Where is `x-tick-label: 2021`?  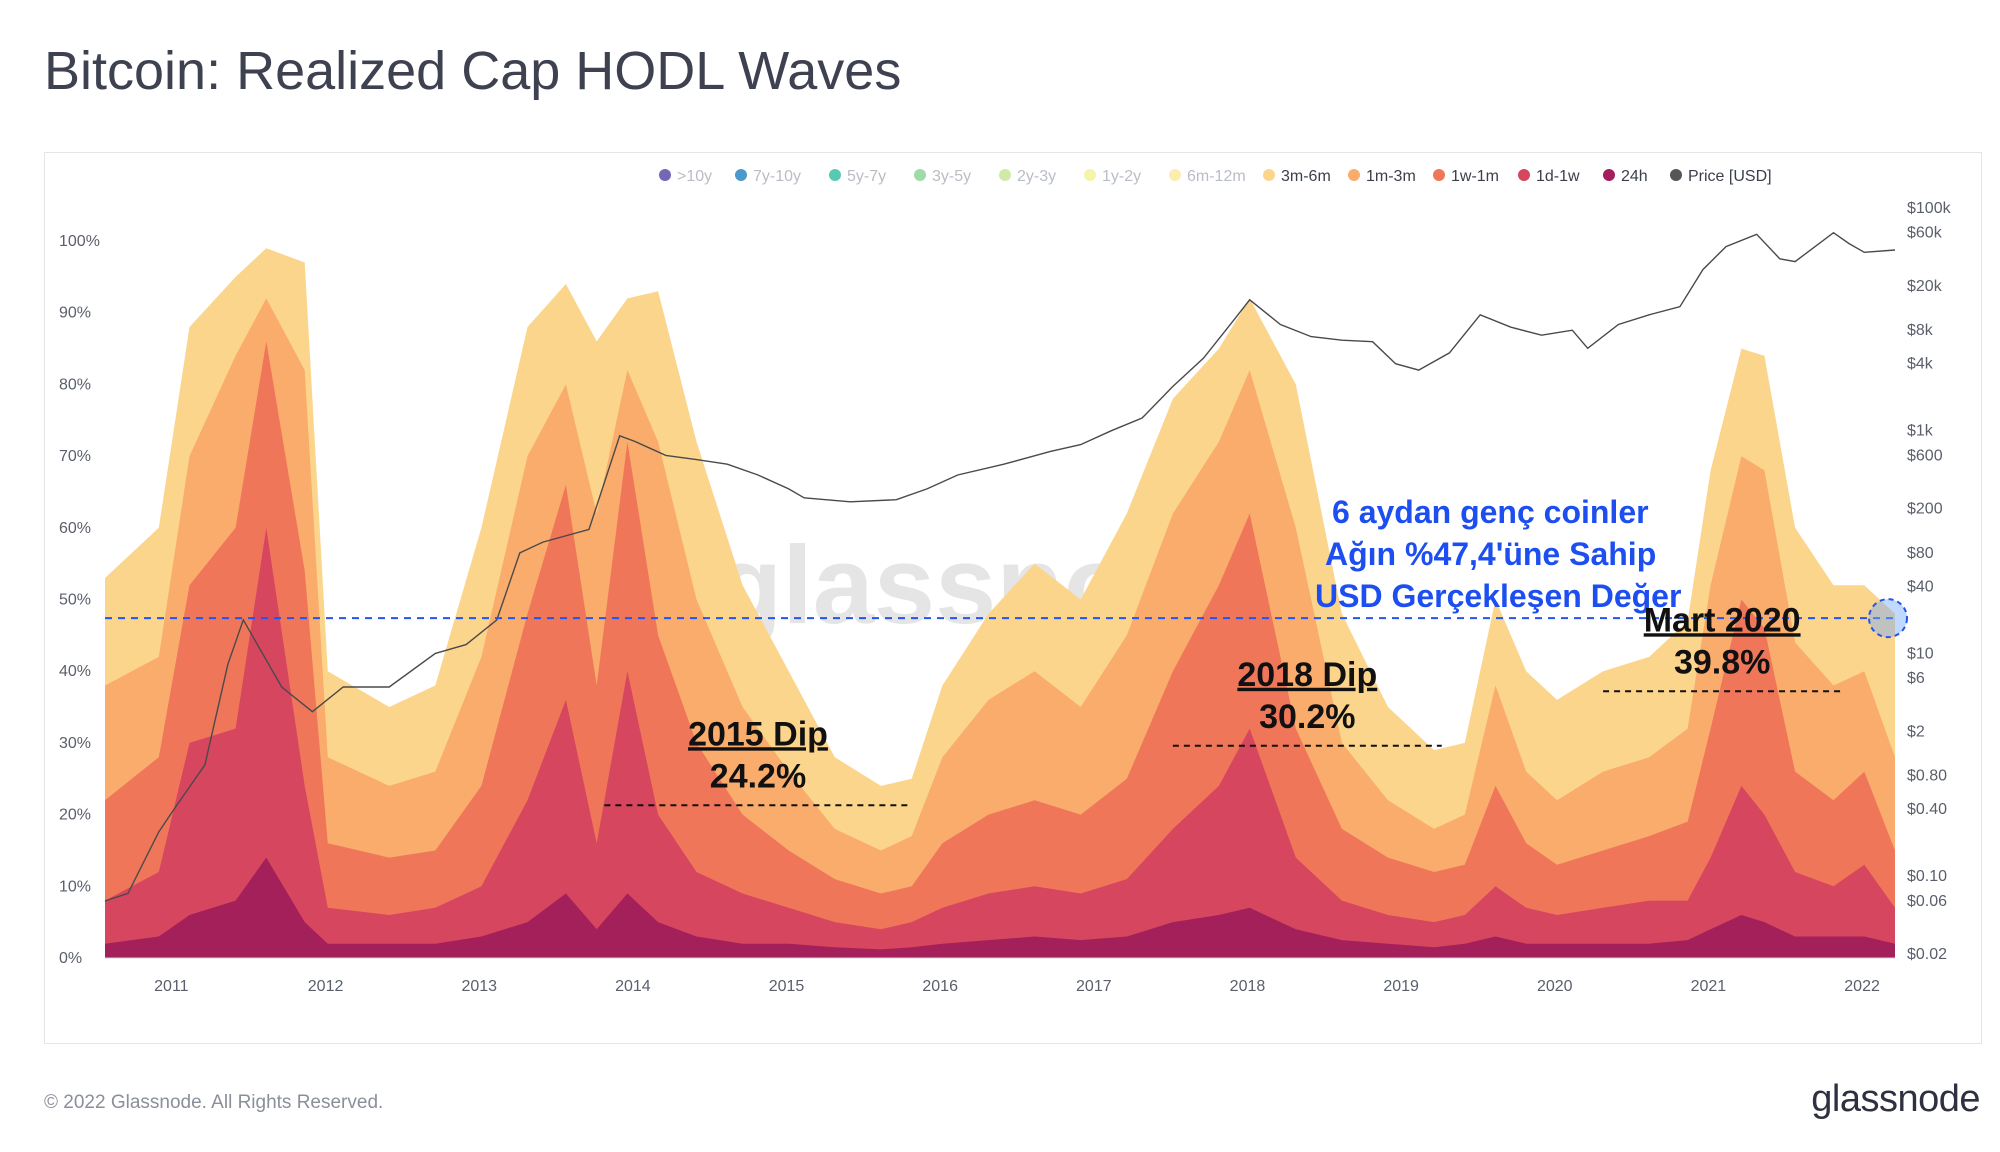 x-tick-label: 2021 is located at coordinates (1709, 986).